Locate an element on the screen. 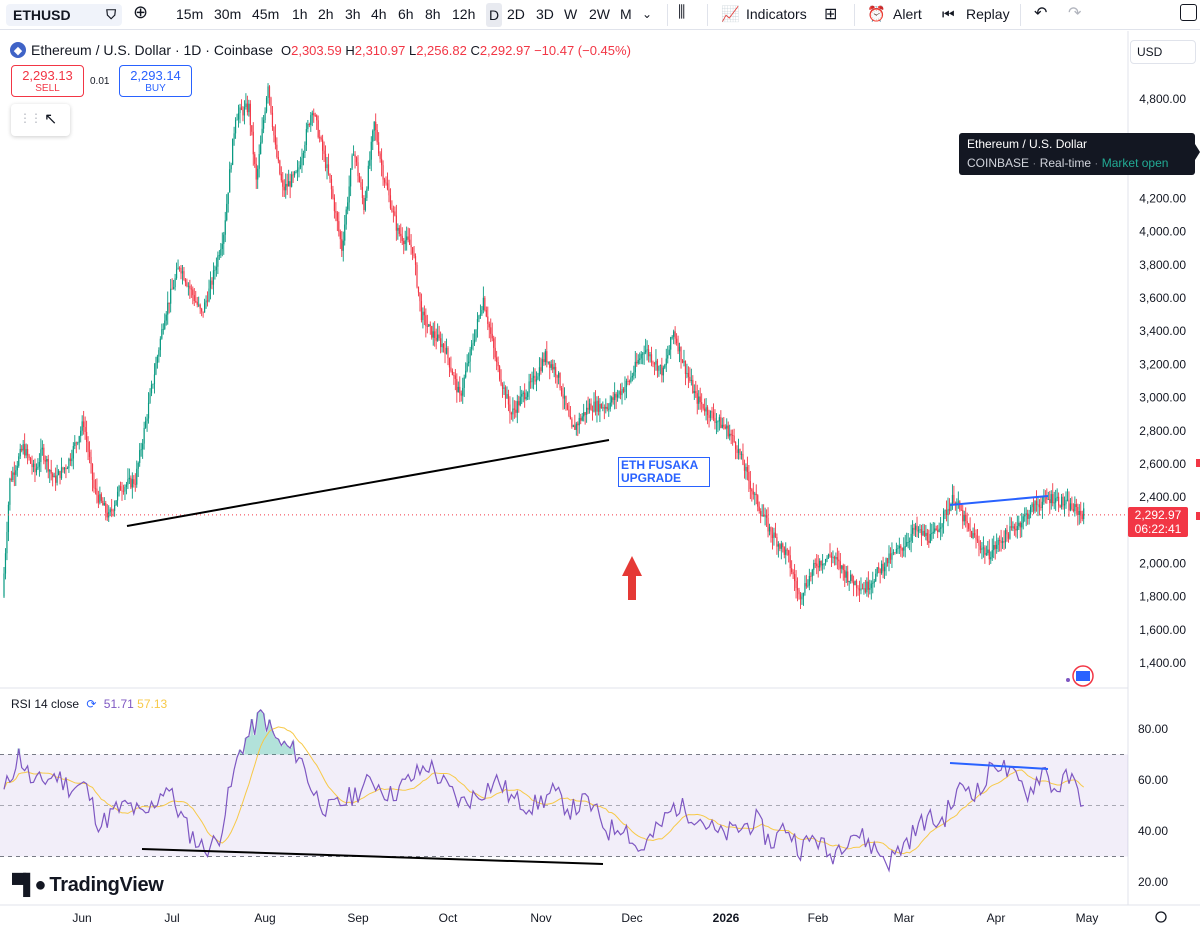 The image size is (1200, 943). interval-3d: 3D is located at coordinates (545, 14).